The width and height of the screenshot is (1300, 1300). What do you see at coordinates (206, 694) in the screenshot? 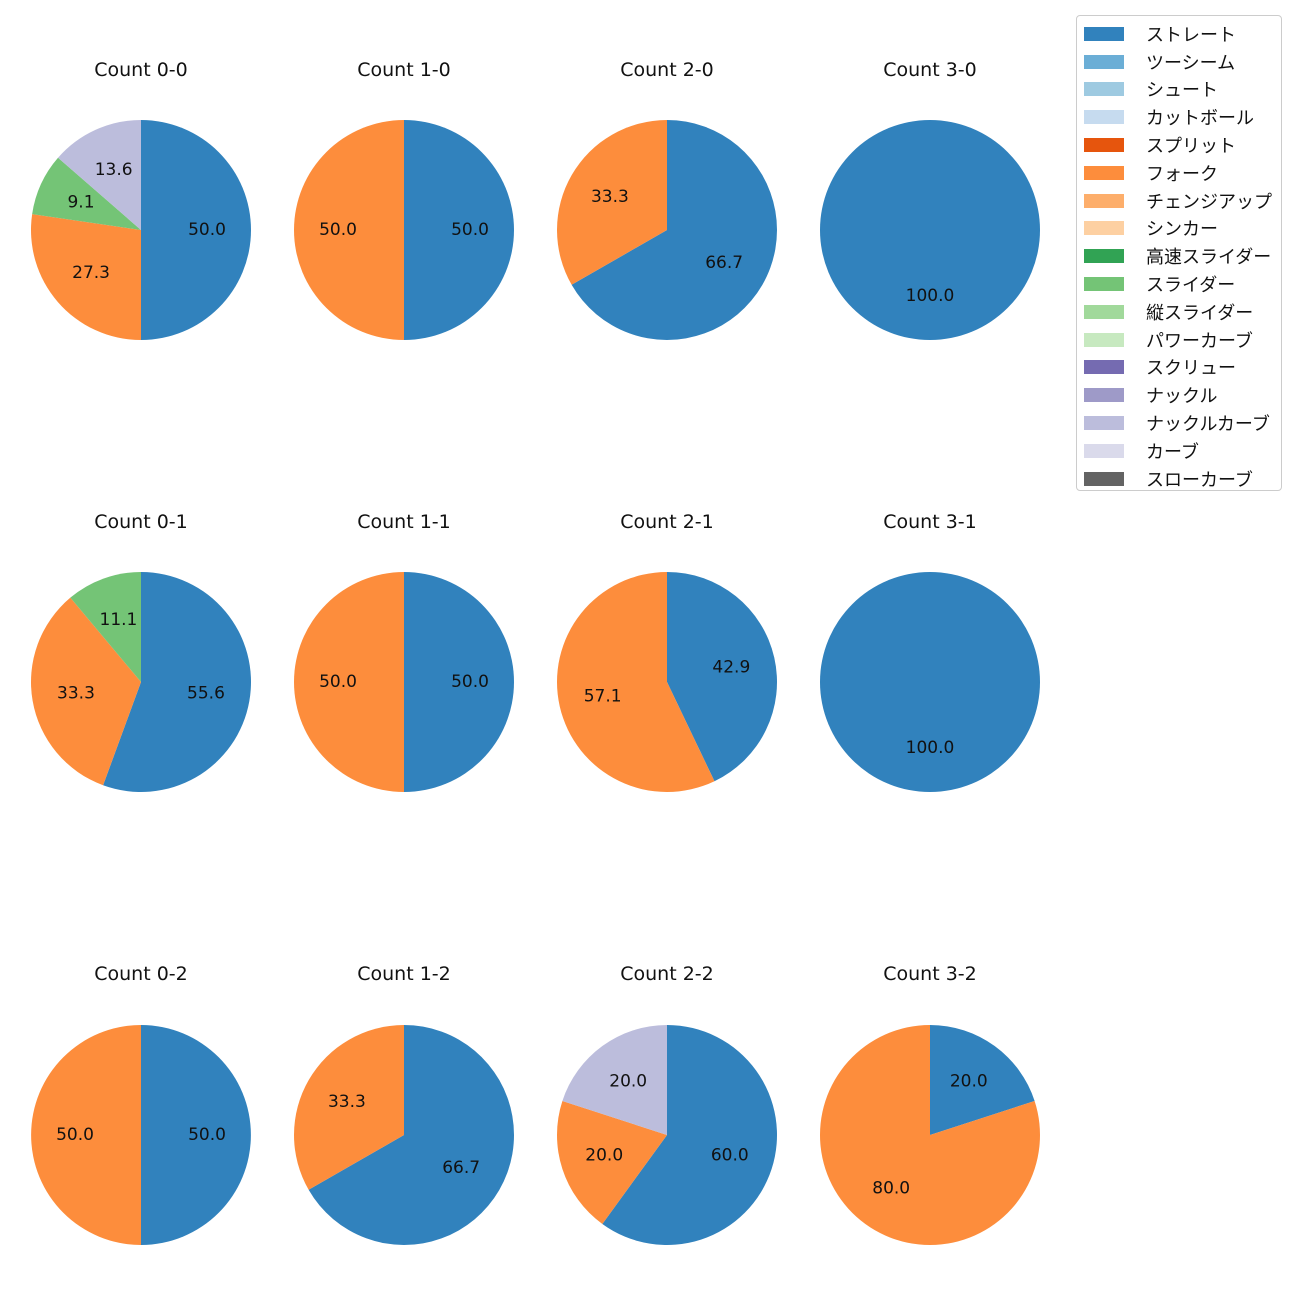
I see `slice-label: 55.6` at bounding box center [206, 694].